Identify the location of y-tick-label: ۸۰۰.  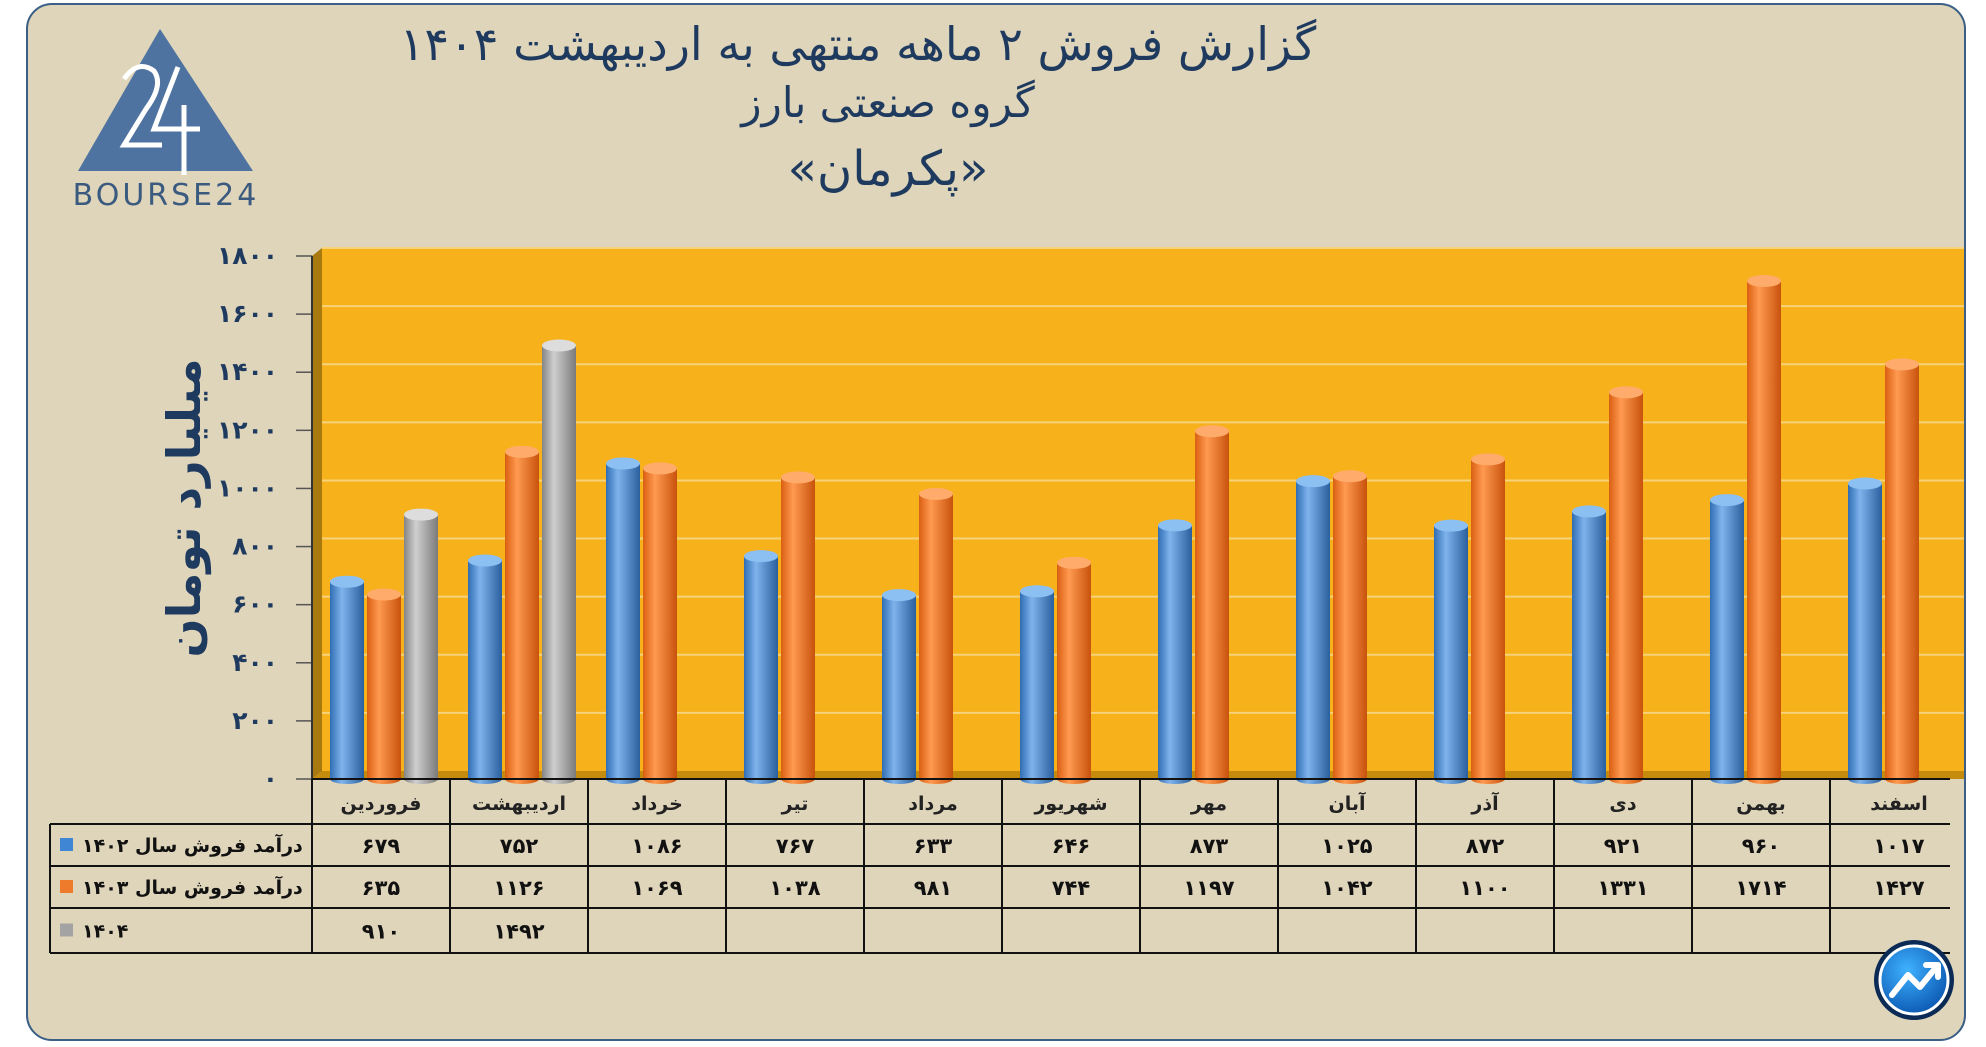
(255, 546).